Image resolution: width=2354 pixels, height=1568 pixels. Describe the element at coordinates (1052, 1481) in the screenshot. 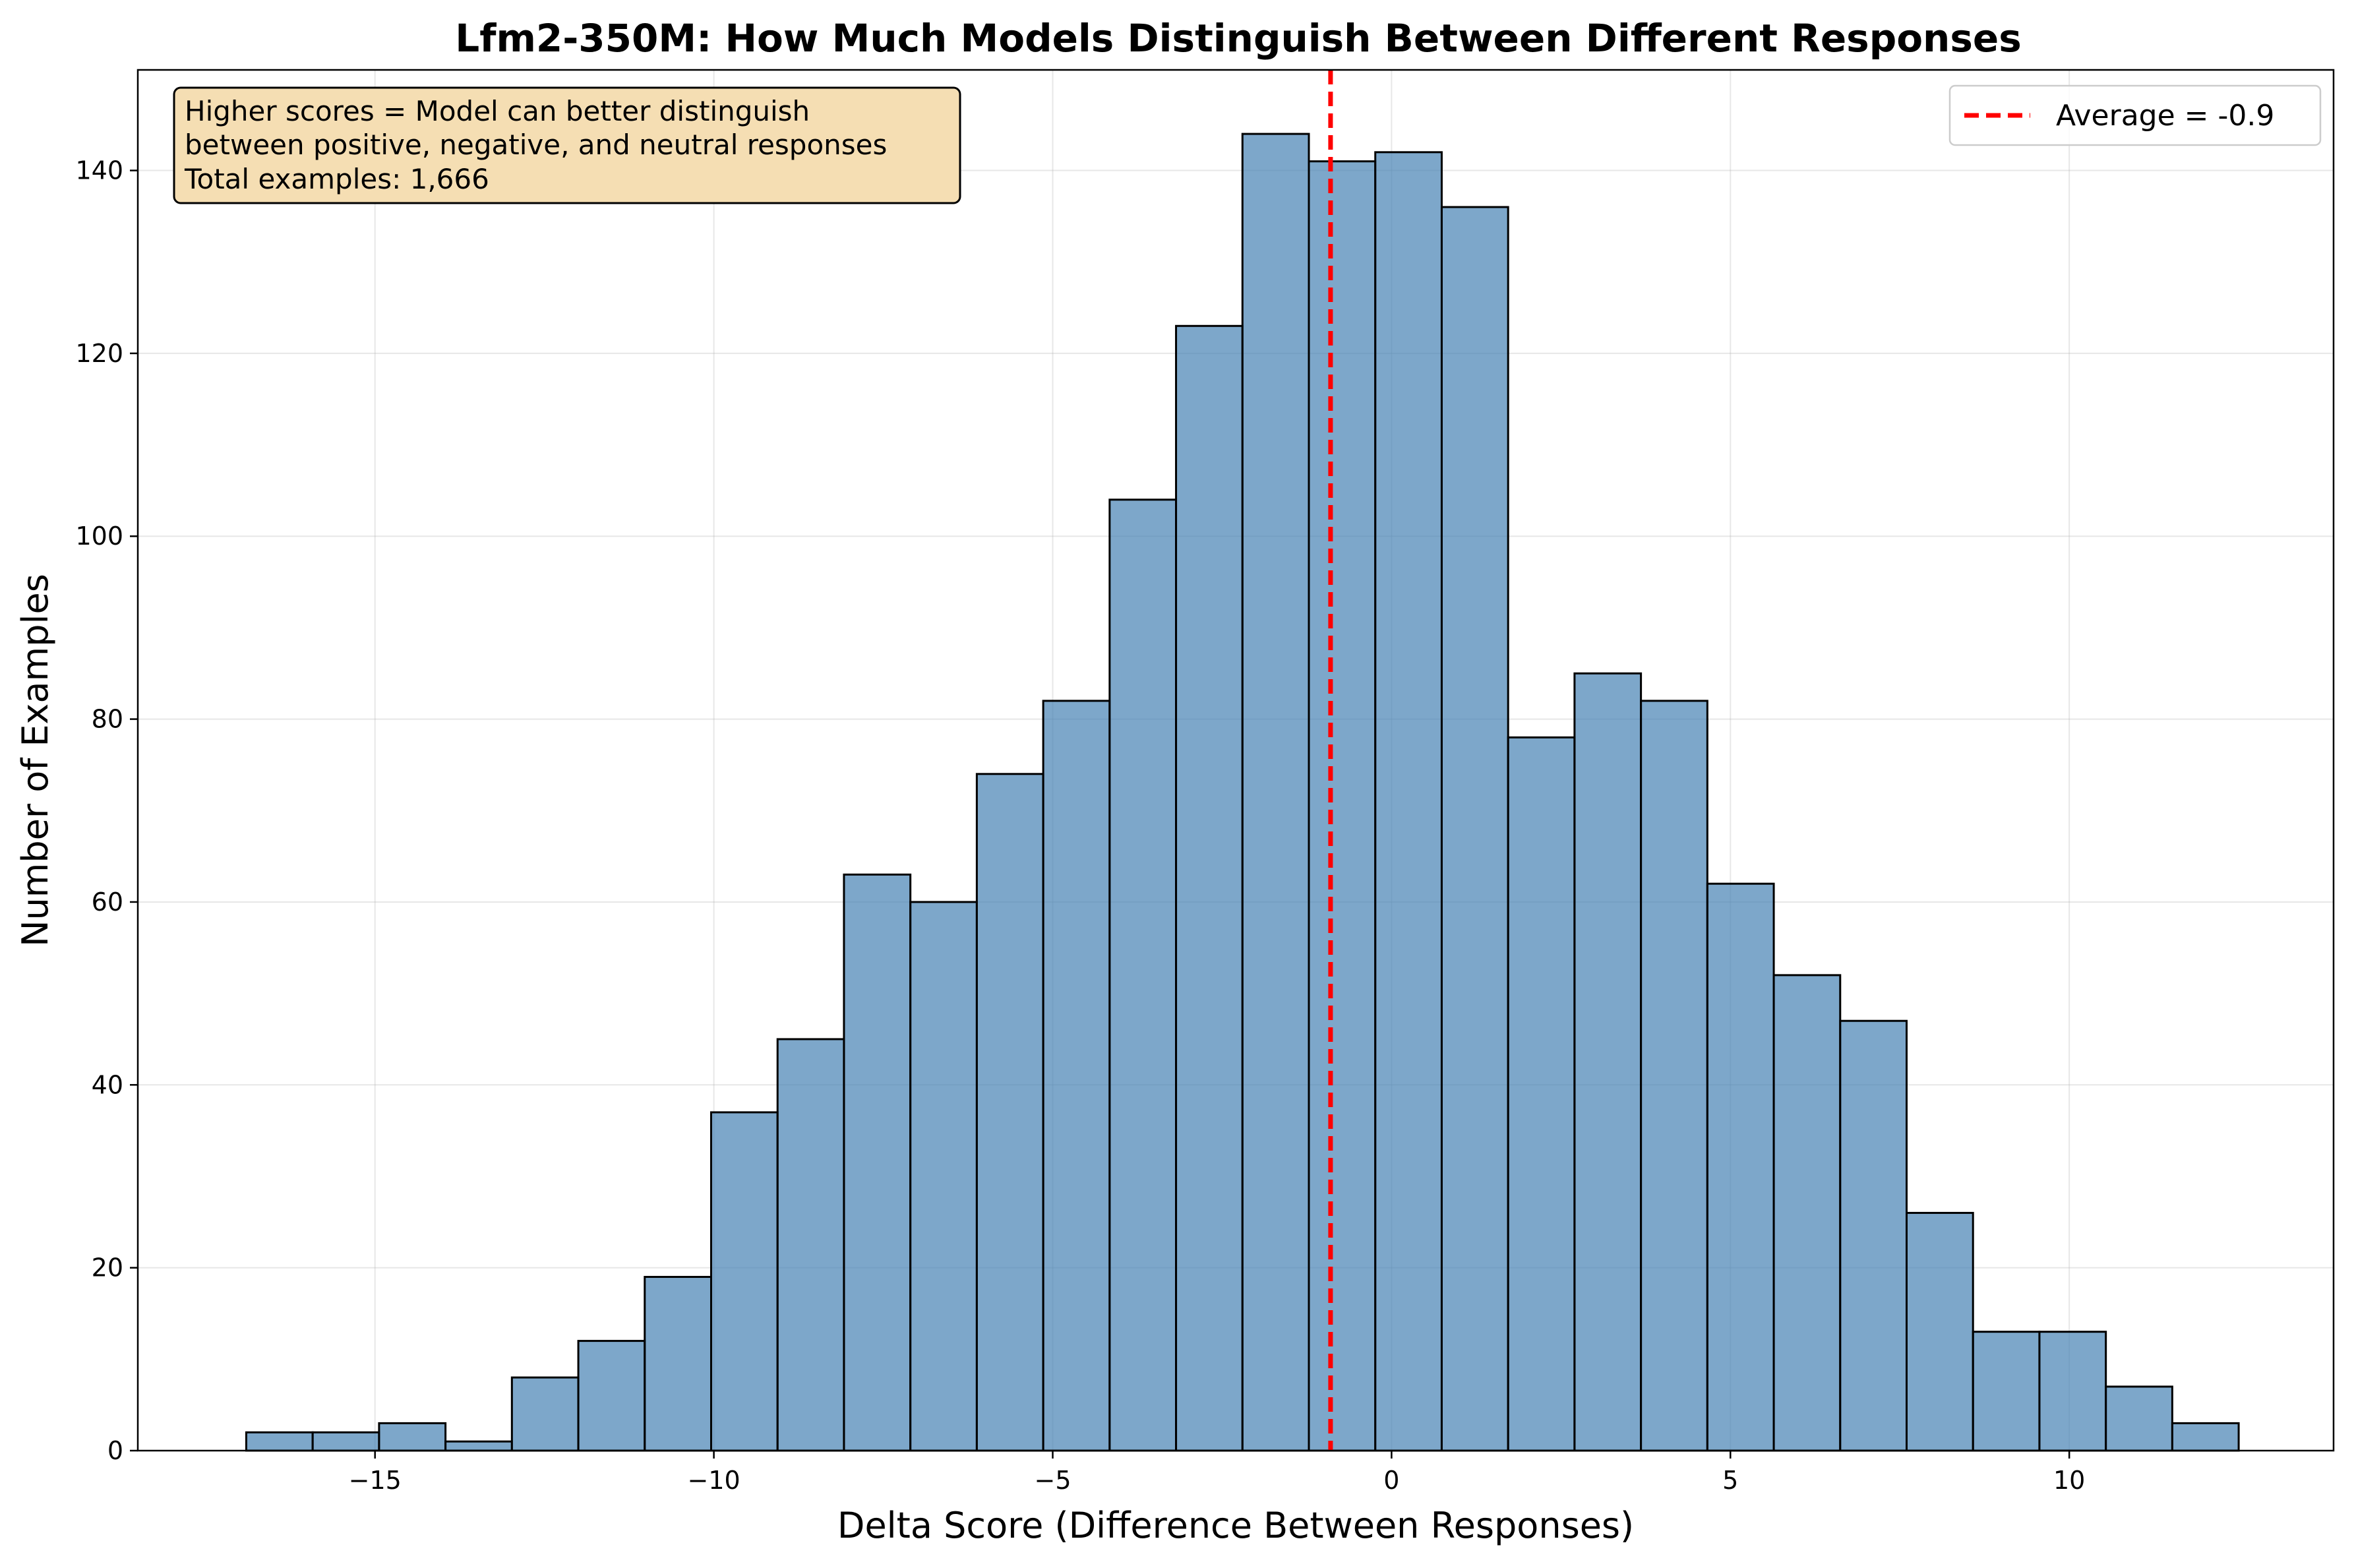

I see `x-tick-label-2: −5` at that location.